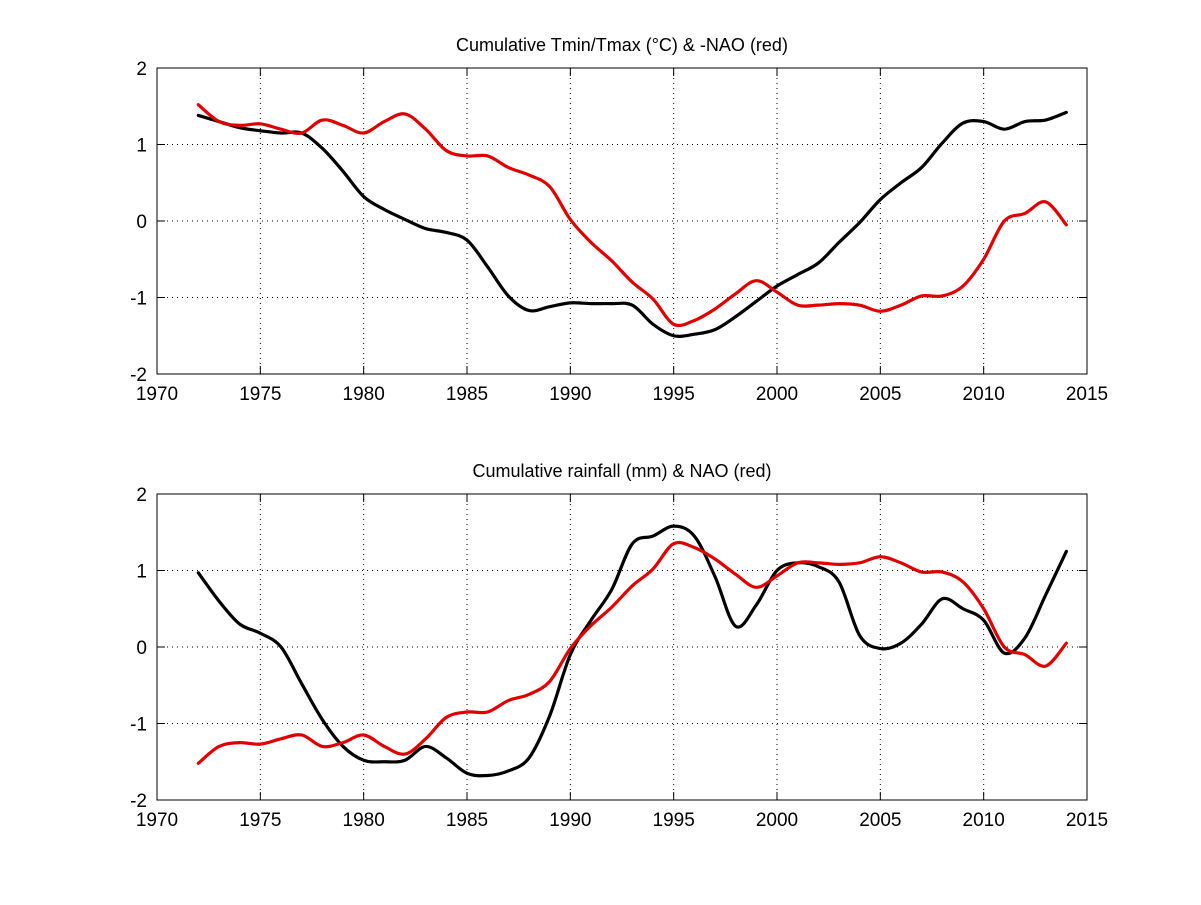 This screenshot has width=1201, height=905. What do you see at coordinates (621, 471) in the screenshot?
I see `chart-title: Cumulative rainfall (mm) & NAO (red)` at bounding box center [621, 471].